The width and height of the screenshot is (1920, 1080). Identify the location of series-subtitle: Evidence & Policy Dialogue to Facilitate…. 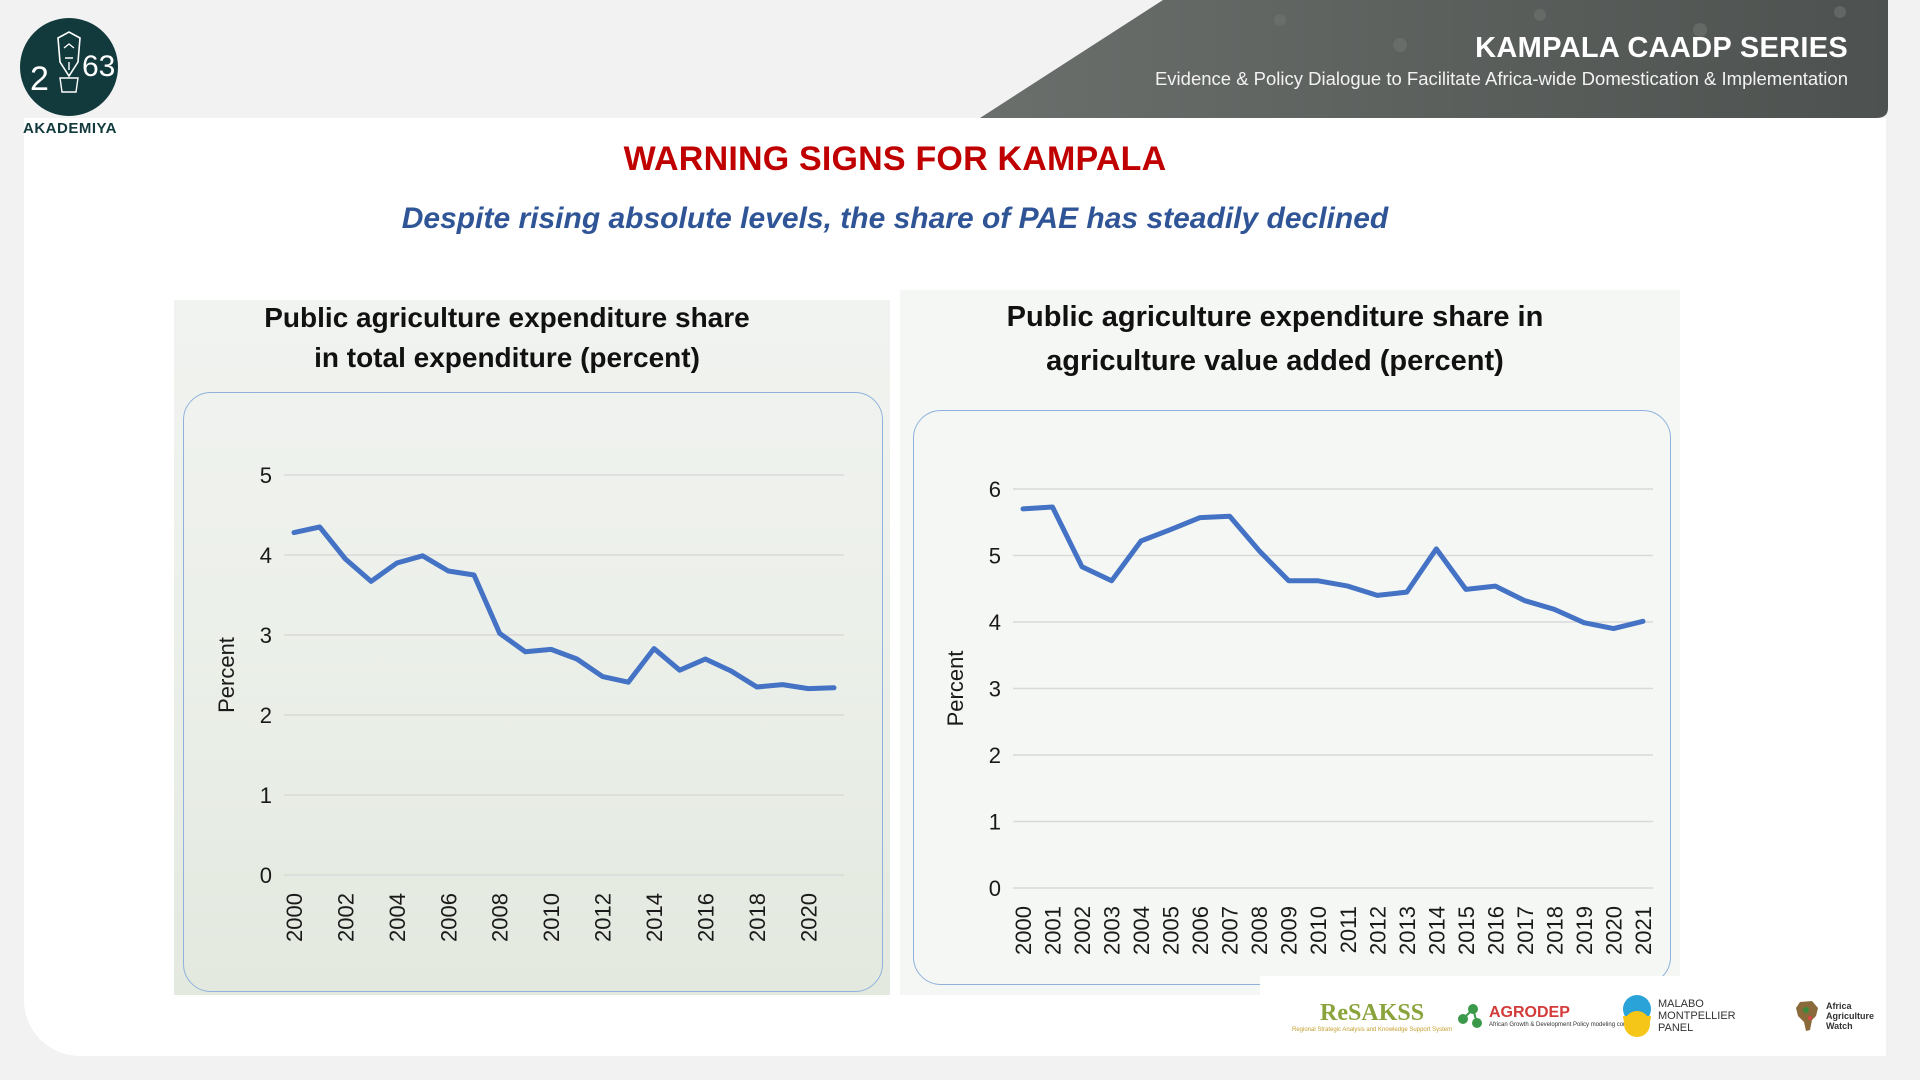
(1501, 78).